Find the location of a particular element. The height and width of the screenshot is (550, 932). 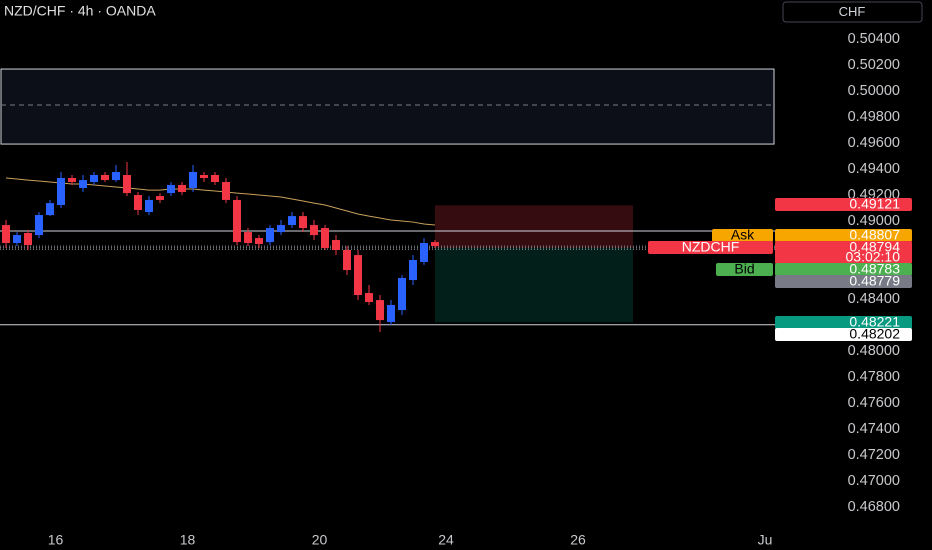

price-label-value: 0.48221 is located at coordinates (874, 322).